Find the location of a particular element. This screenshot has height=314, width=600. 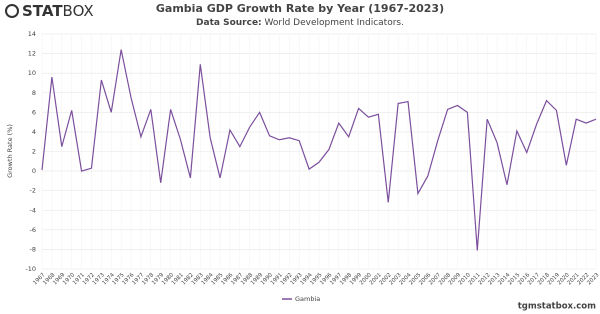

x-tick-label: 2023 is located at coordinates (593, 279).